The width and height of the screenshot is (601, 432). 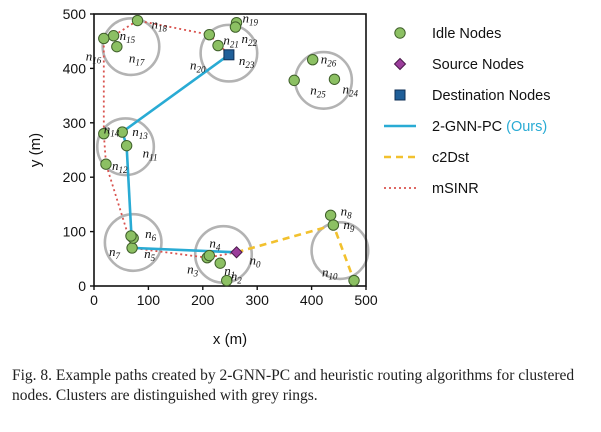 I want to click on node-label-13: n13, so click(x=140, y=132).